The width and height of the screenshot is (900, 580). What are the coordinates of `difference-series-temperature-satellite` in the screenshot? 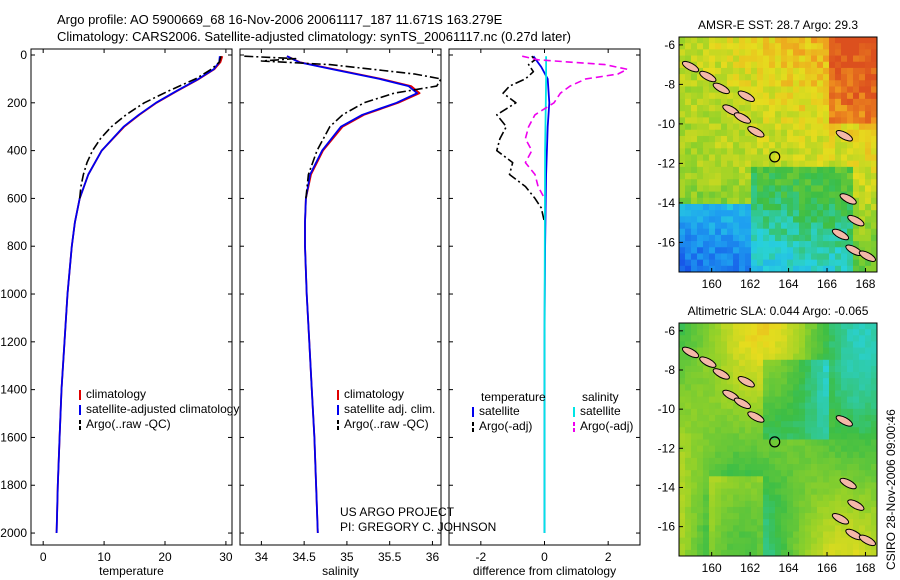 It's located at (541, 294).